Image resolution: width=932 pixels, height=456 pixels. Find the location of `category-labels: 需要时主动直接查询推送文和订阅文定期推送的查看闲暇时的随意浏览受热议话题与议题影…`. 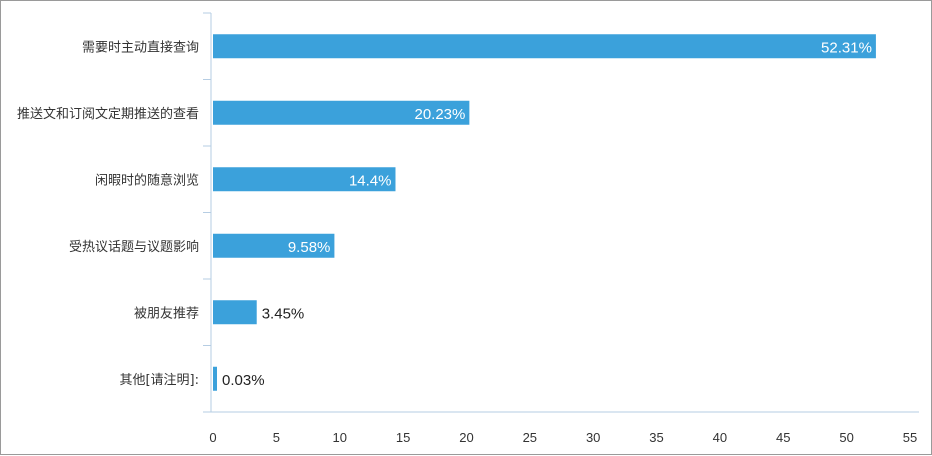

category-labels: 需要时主动直接查询推送文和订阅文定期推送的查看闲暇时的随意浏览受热议话题与议题影… is located at coordinates (108, 213).